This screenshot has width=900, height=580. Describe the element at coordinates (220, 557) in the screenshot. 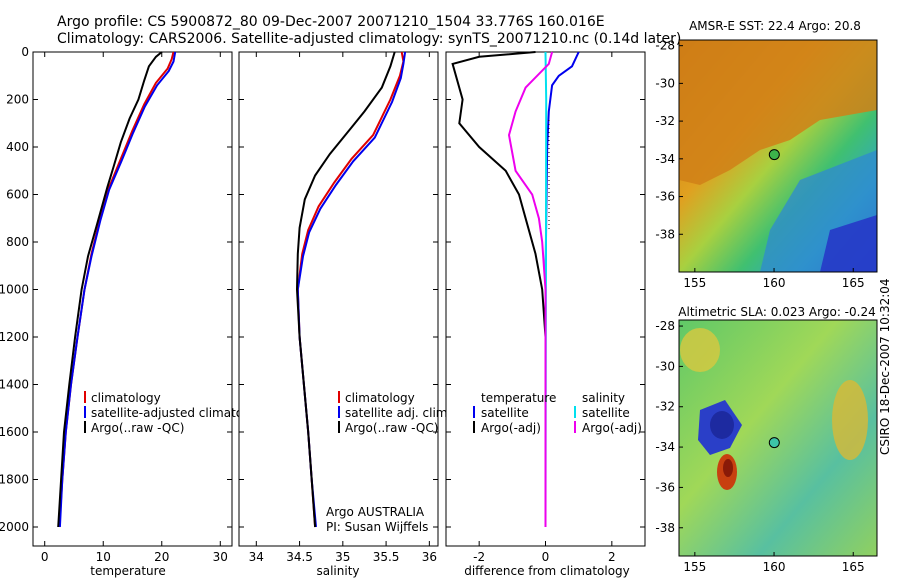

I see `x-tick-label: 30` at that location.